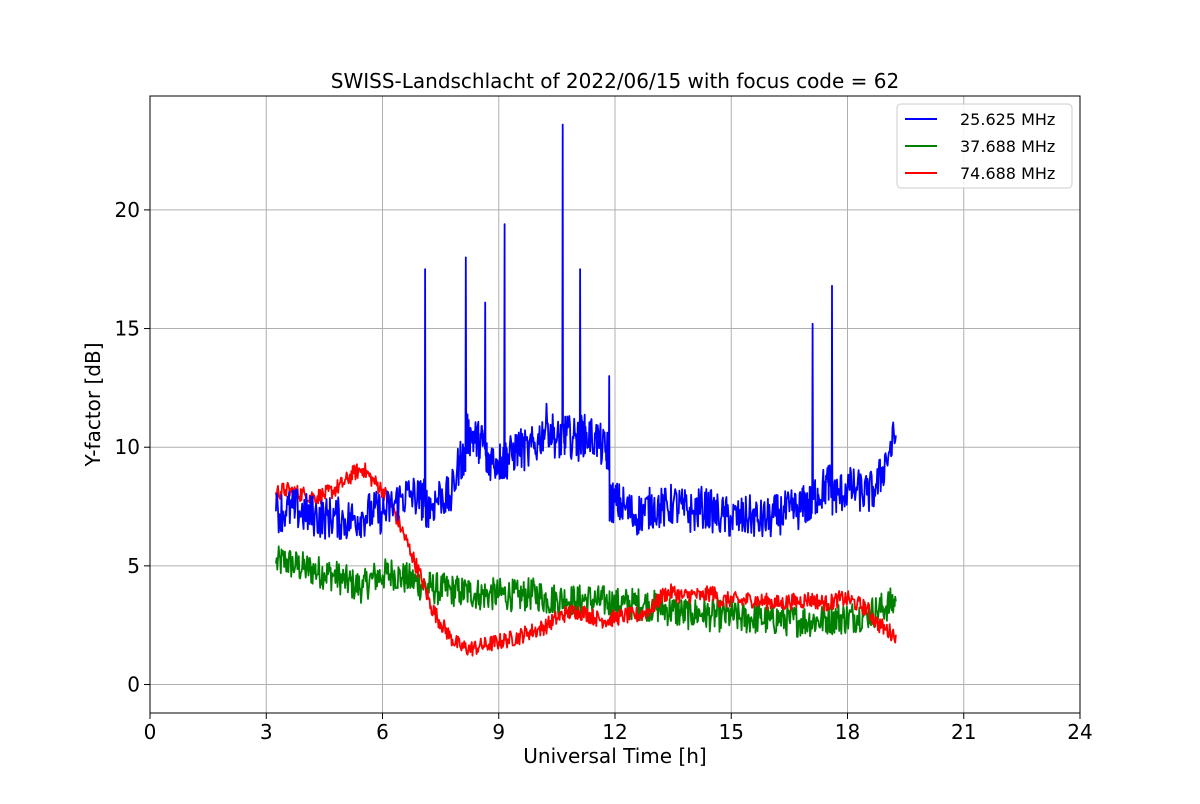  Describe the element at coordinates (93, 404) in the screenshot. I see `y-axis-label: Y-factor [dB]` at that location.